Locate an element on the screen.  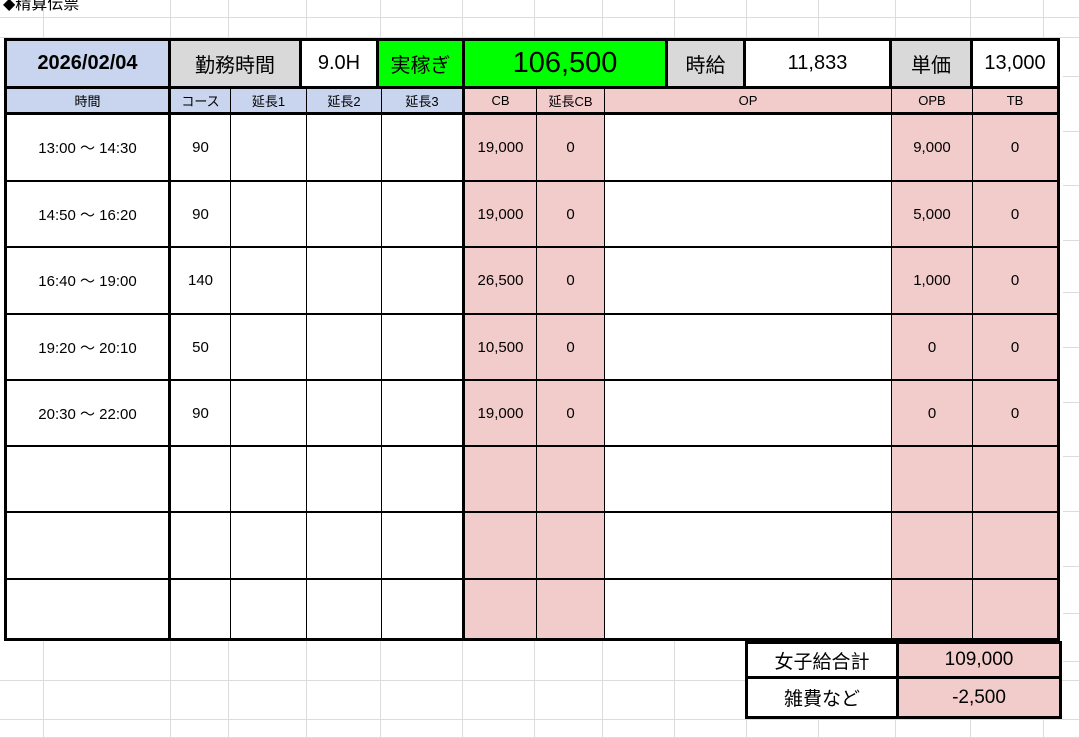
cell-cb: 10,500 is located at coordinates (501, 348).